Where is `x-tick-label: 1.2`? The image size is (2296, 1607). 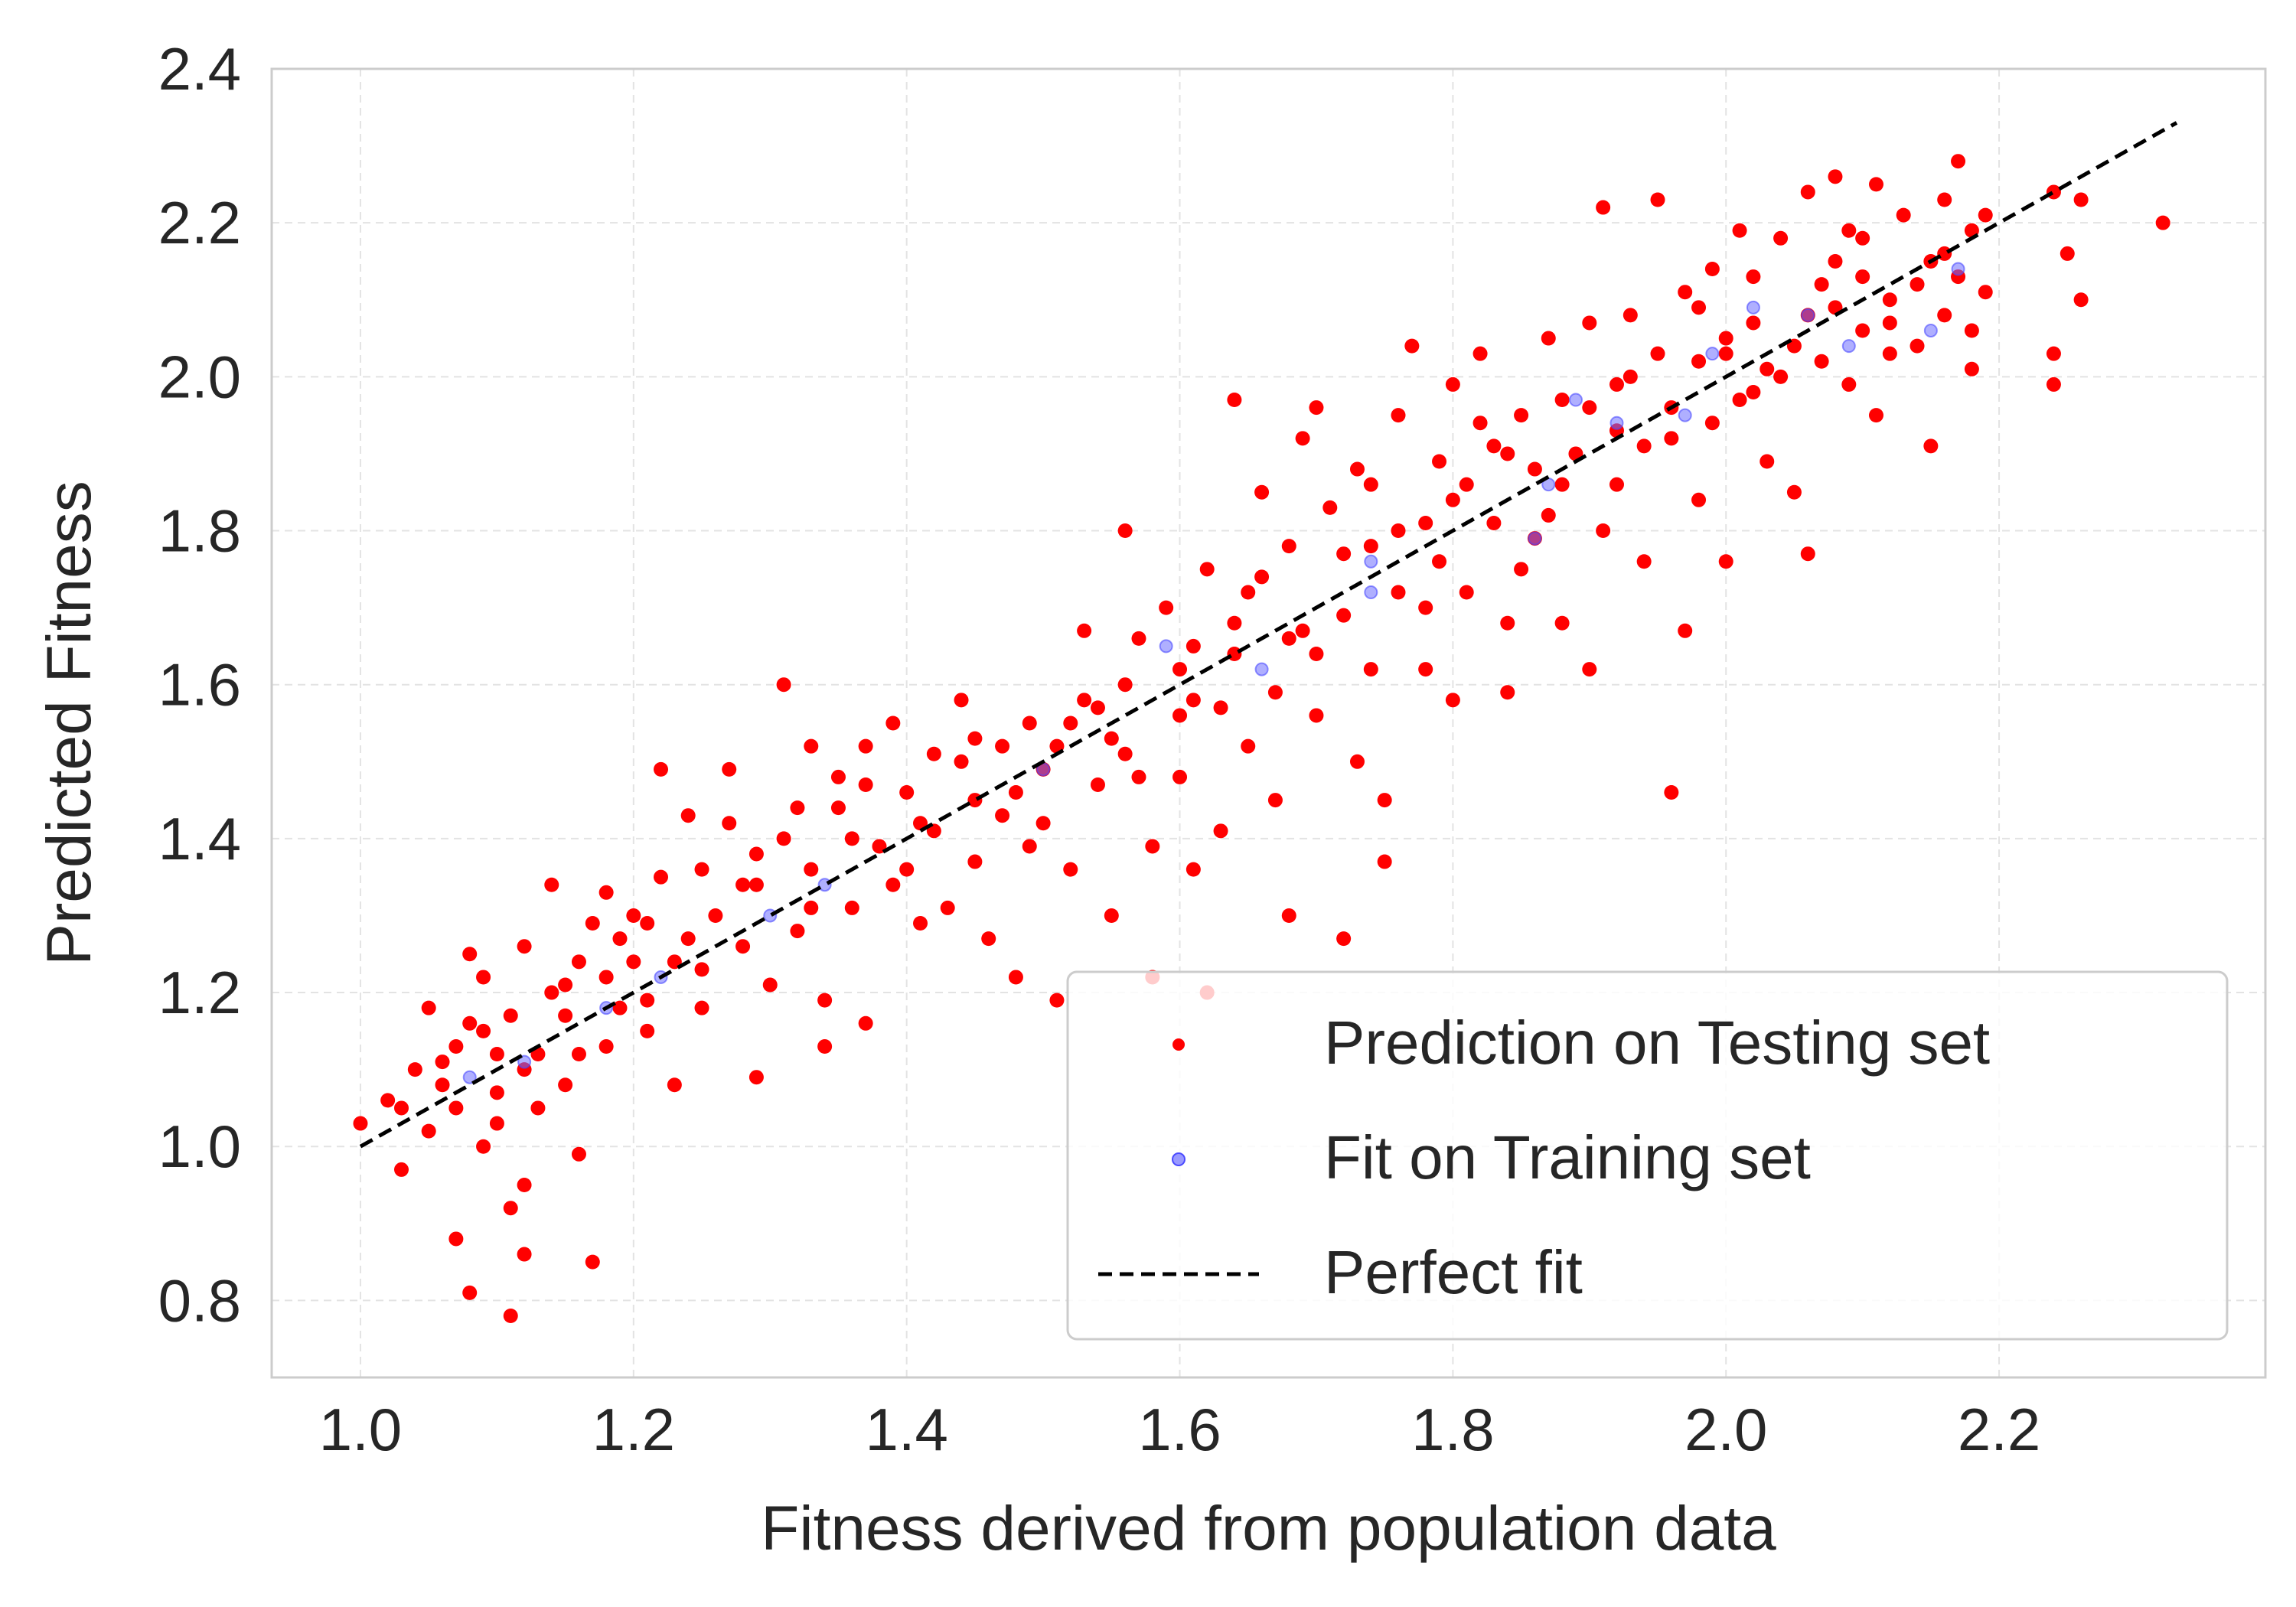 x-tick-label: 1.2 is located at coordinates (633, 1429).